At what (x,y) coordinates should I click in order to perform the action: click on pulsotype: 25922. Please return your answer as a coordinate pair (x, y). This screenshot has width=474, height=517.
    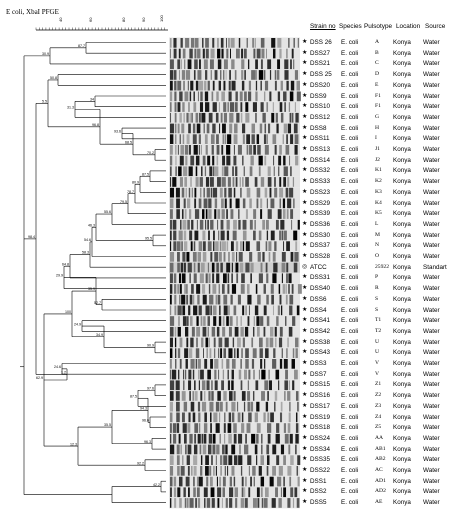
    Looking at the image, I should click on (382, 266).